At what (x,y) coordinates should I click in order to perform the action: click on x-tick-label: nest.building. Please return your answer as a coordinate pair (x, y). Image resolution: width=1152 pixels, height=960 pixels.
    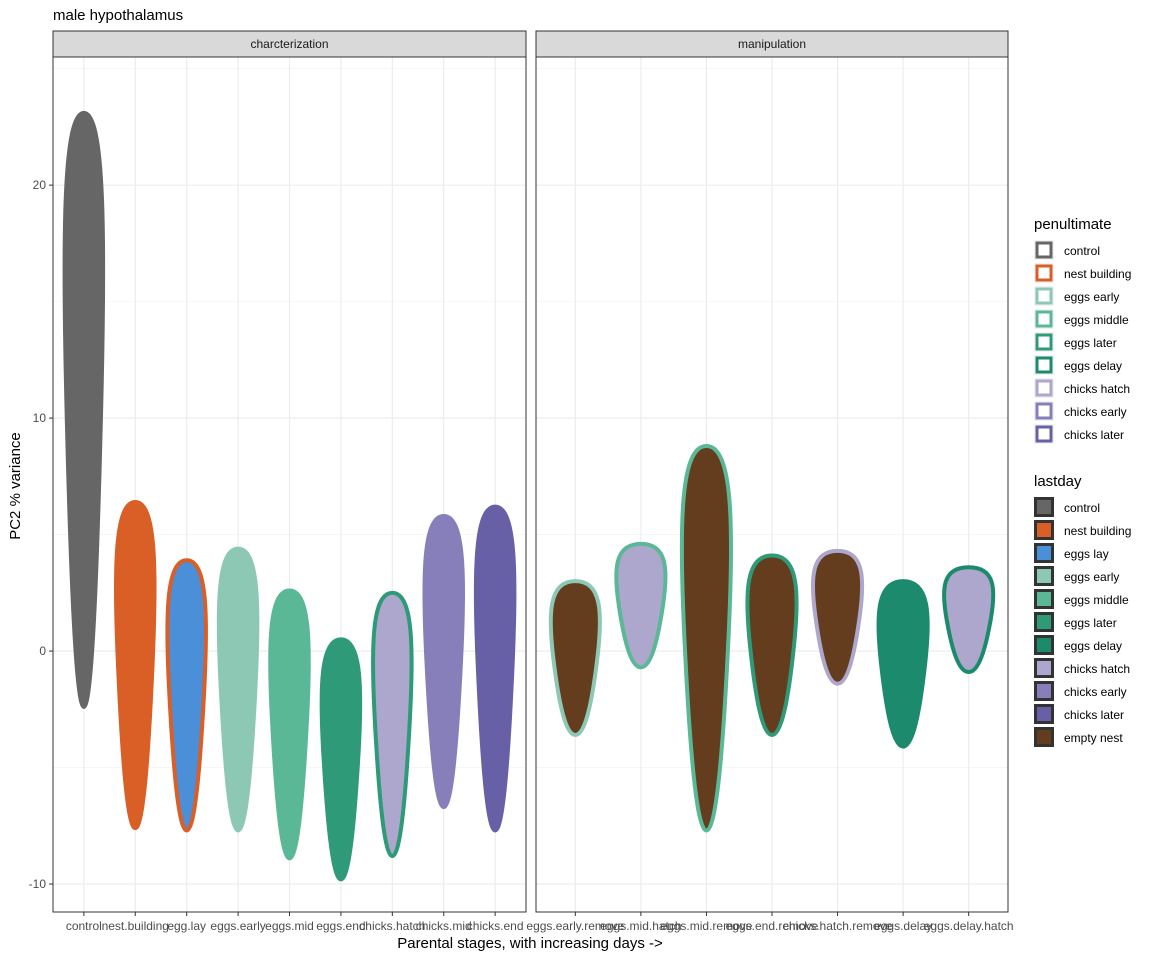
    Looking at the image, I should click on (135, 926).